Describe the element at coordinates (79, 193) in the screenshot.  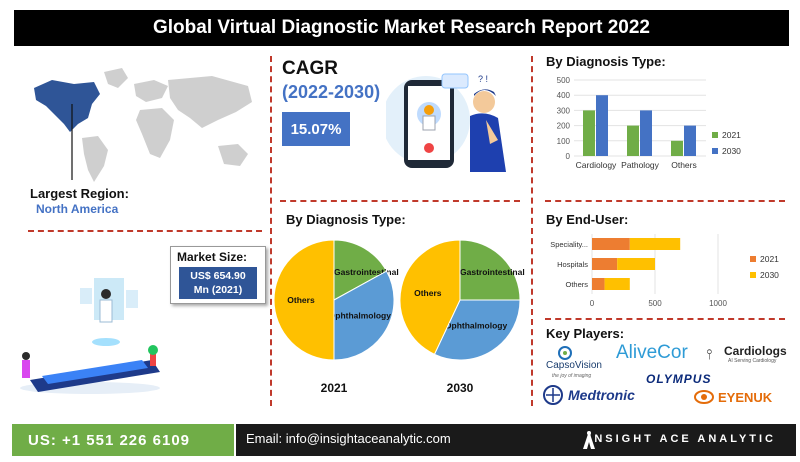
I see `largest-region-label: Largest Region:` at that location.